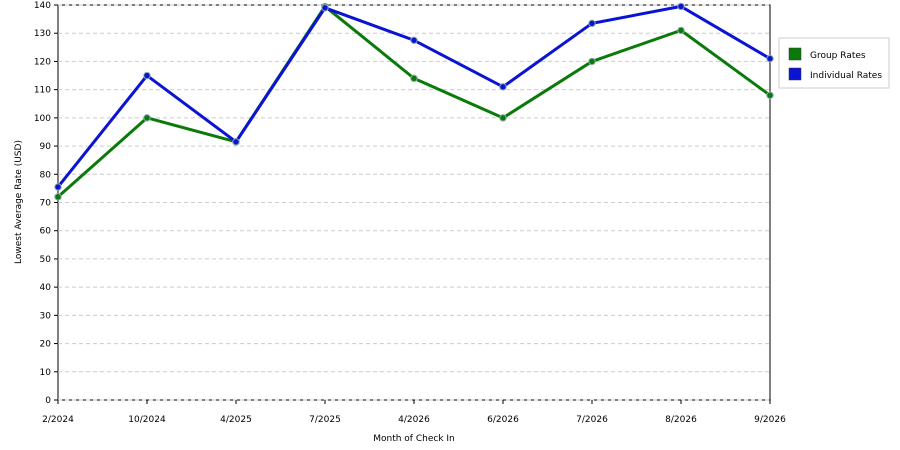 This screenshot has height=450, width=900. I want to click on y-tick-label: 10, so click(46, 373).